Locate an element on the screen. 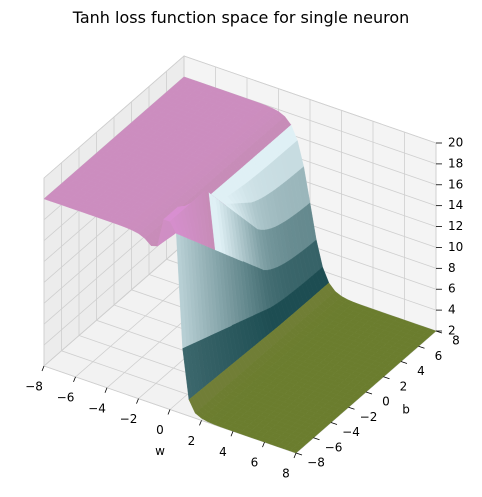  x-tick-label: −4 is located at coordinates (97, 408).